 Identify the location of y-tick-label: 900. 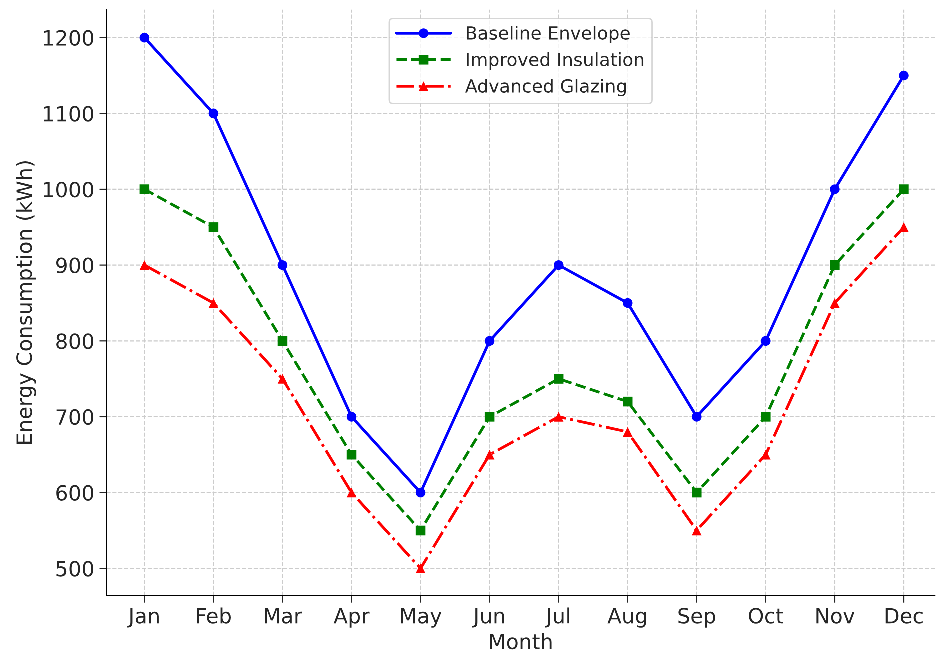
(75, 266).